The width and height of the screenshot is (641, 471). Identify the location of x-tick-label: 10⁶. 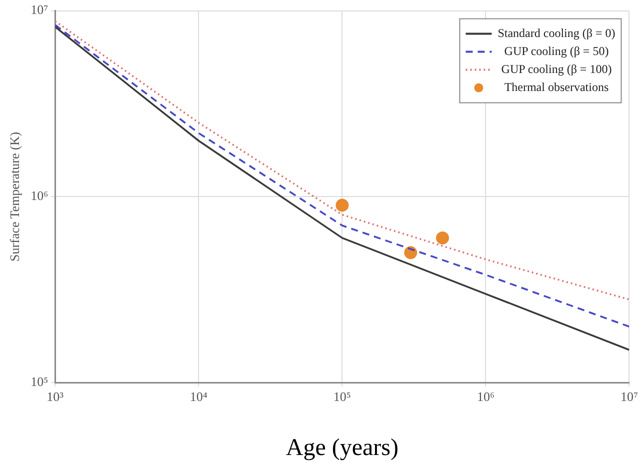
(485, 396).